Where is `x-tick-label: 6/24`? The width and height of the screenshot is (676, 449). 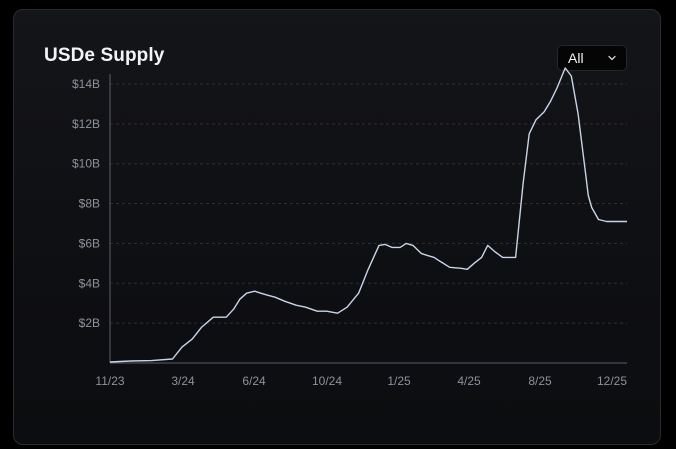
x-tick-label: 6/24 is located at coordinates (254, 381).